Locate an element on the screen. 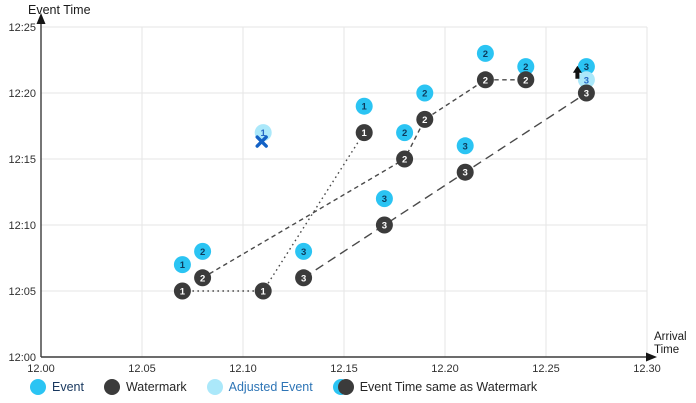  legend-label-event: Event is located at coordinates (68, 387).